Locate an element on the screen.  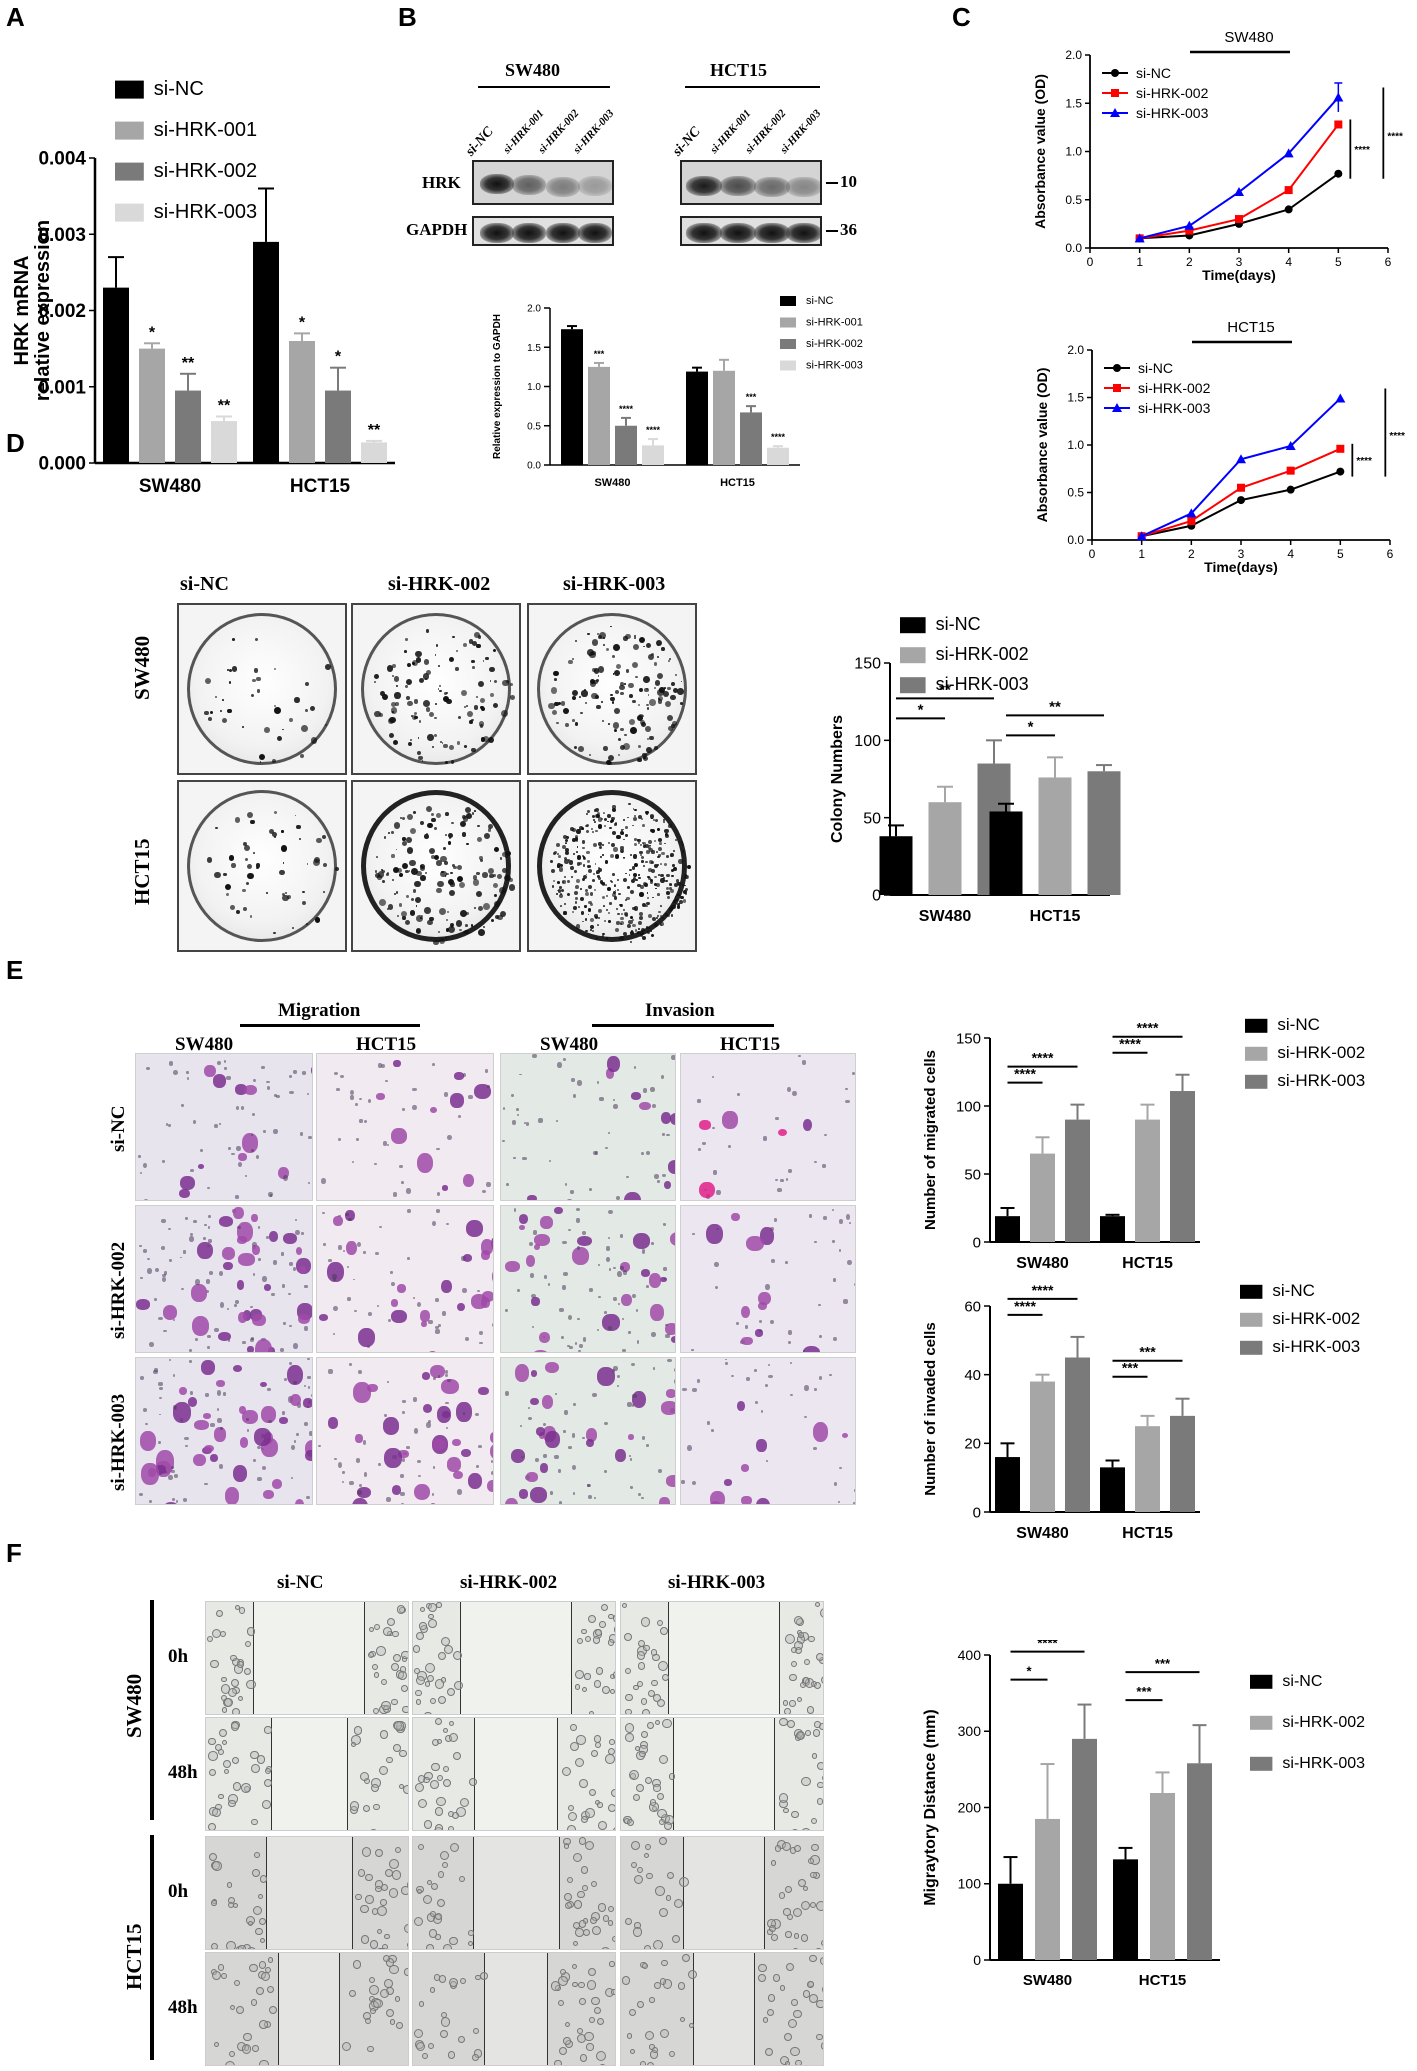
y-axis-label: Colony Numbers is located at coordinates (837, 779).